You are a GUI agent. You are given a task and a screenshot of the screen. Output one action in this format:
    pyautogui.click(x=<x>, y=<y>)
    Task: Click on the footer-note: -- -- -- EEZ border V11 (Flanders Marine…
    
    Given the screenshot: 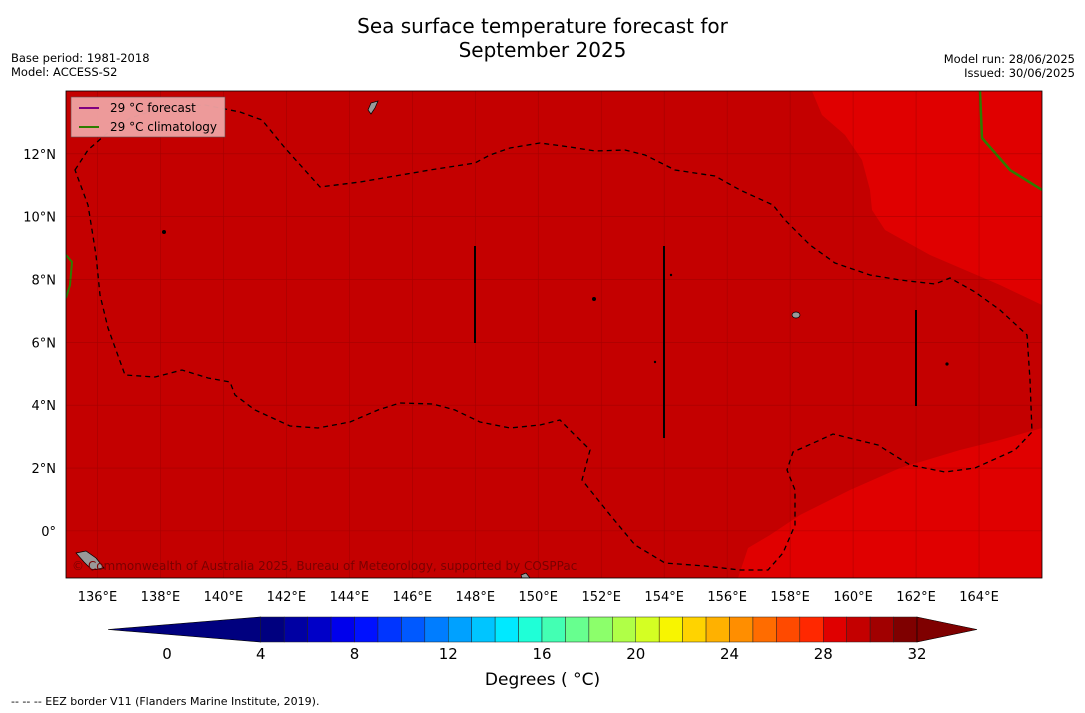 What is the action you would take?
    pyautogui.click(x=165, y=701)
    